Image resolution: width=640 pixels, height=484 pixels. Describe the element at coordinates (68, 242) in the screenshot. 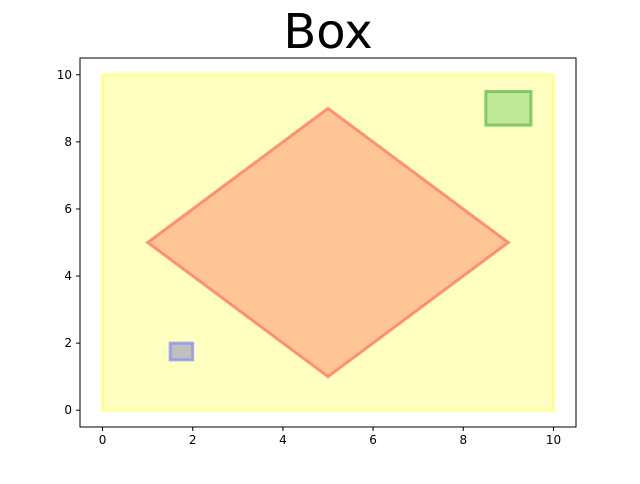

I see `y-axis: 0 2 4 6 8 10` at that location.